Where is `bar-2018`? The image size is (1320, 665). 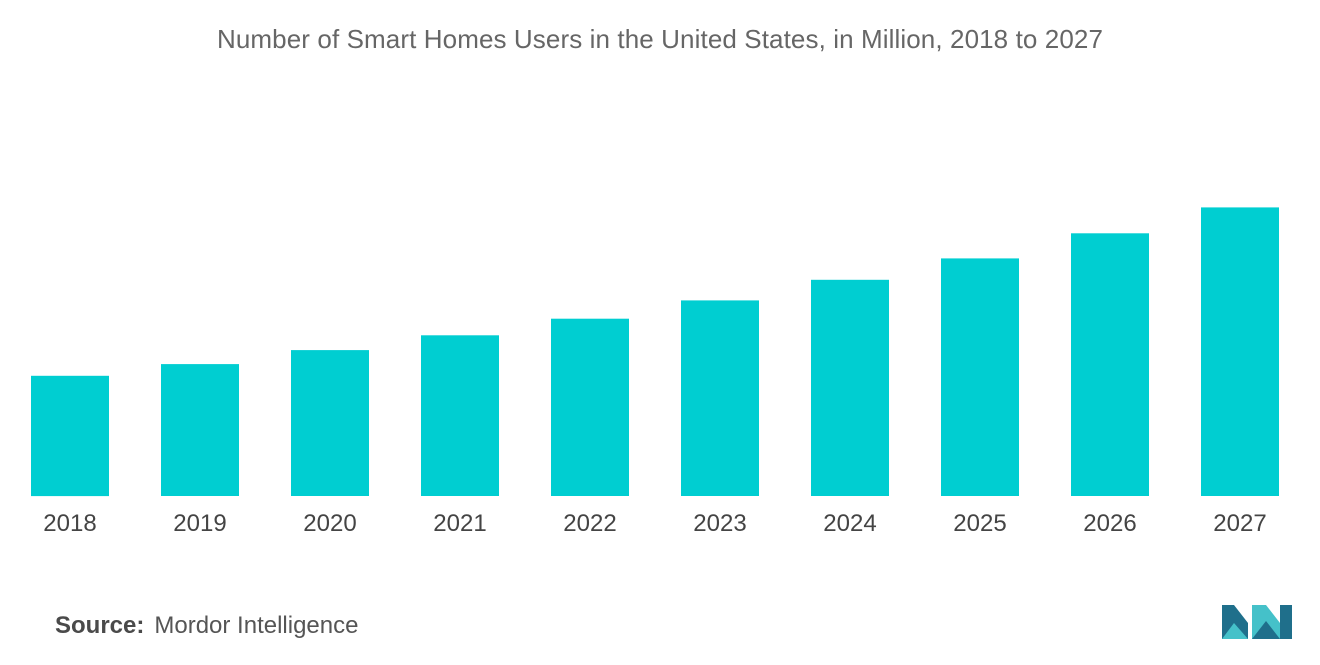 bar-2018 is located at coordinates (70, 436).